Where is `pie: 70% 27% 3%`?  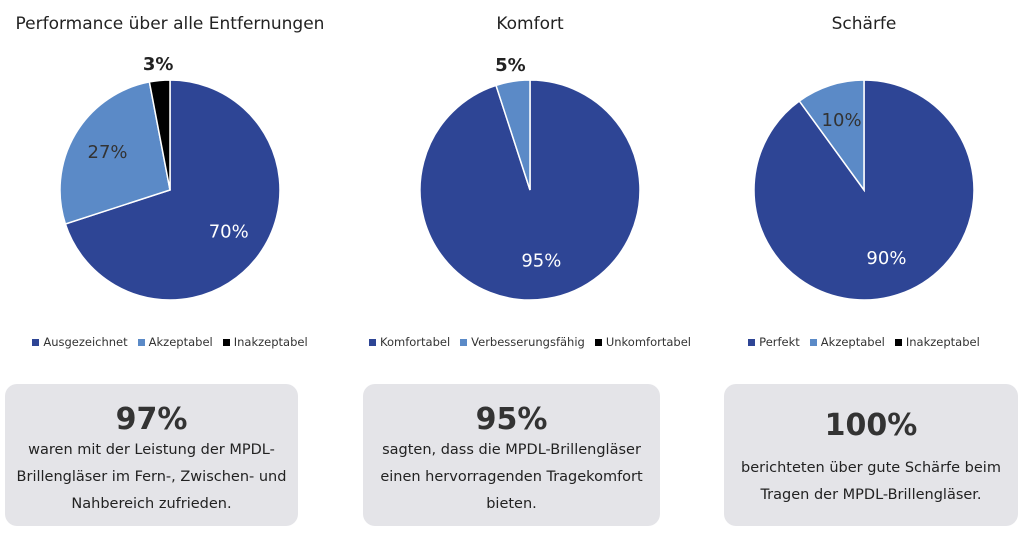 pie: 70% 27% 3% is located at coordinates (170, 177).